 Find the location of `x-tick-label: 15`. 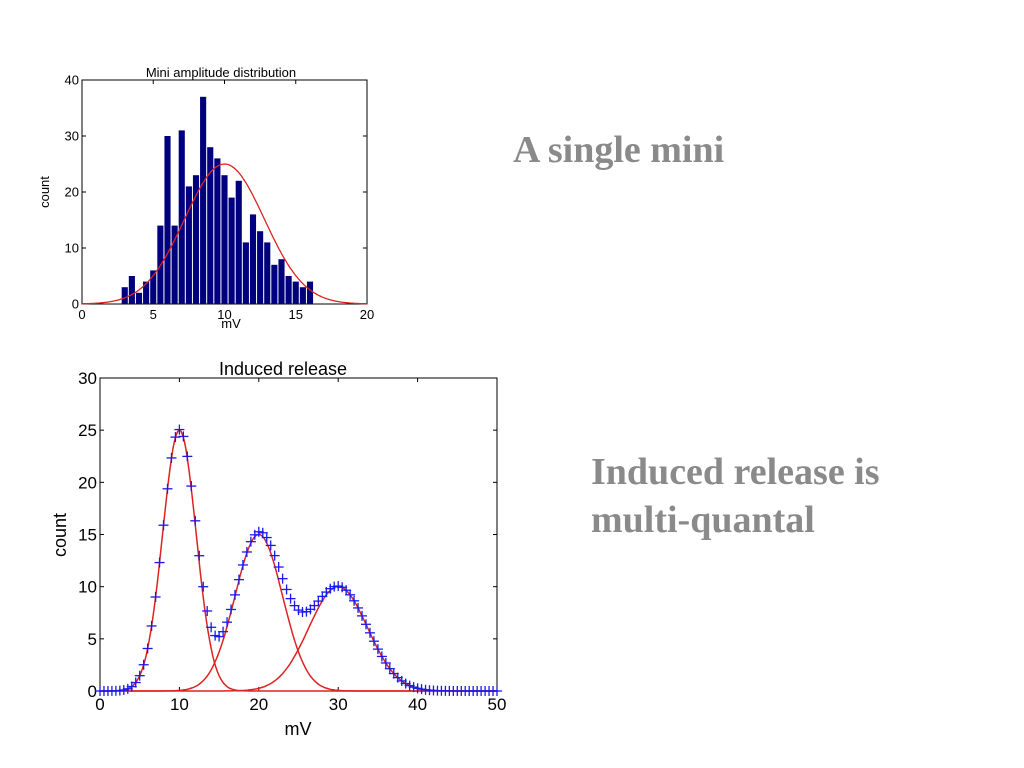

x-tick-label: 15 is located at coordinates (296, 314).